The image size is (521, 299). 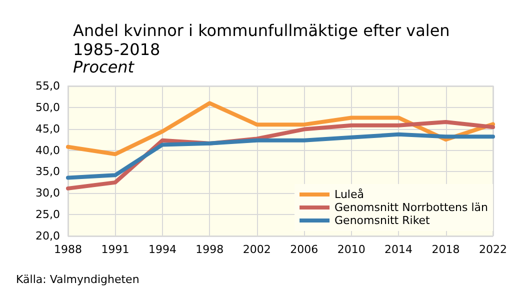 What do you see at coordinates (48, 236) in the screenshot?
I see `y-tick-label: 20,0` at bounding box center [48, 236].